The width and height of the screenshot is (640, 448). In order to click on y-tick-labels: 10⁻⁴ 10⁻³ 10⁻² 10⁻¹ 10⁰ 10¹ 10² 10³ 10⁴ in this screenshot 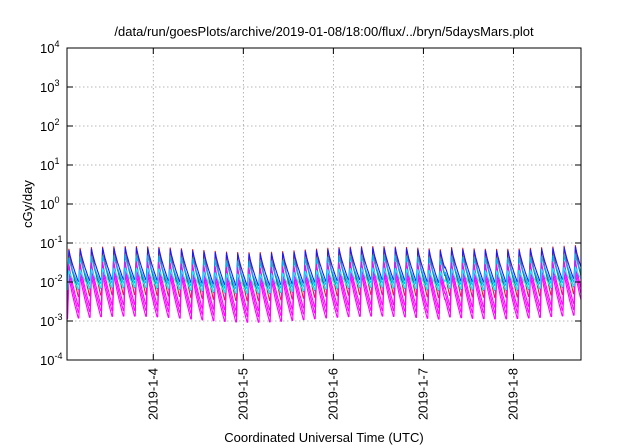, I will do `click(51, 203)`.